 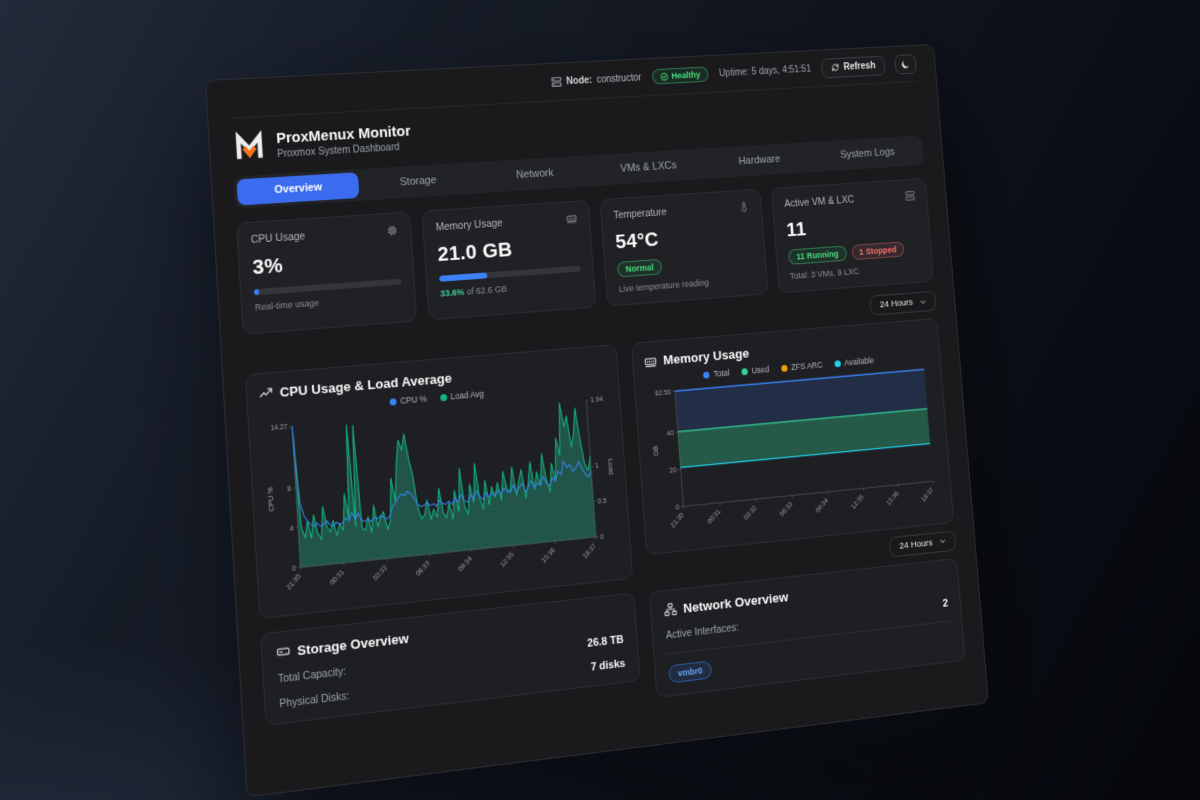 I want to click on svg-text: 00:31, so click(x=714, y=516).